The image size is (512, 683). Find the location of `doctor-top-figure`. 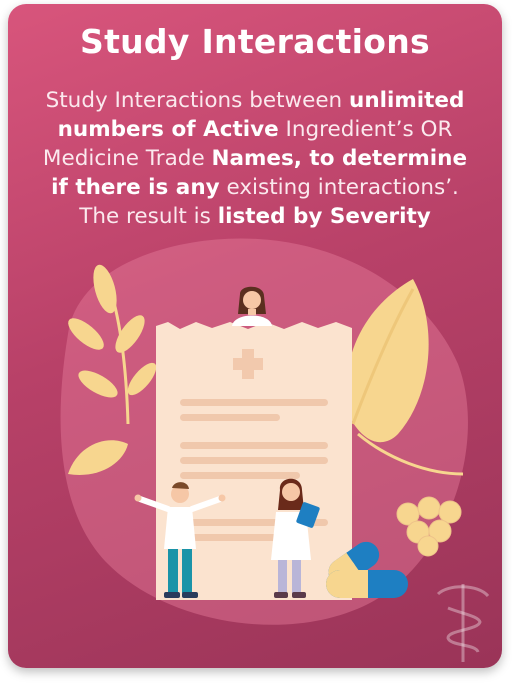

doctor-top-figure is located at coordinates (252, 306).